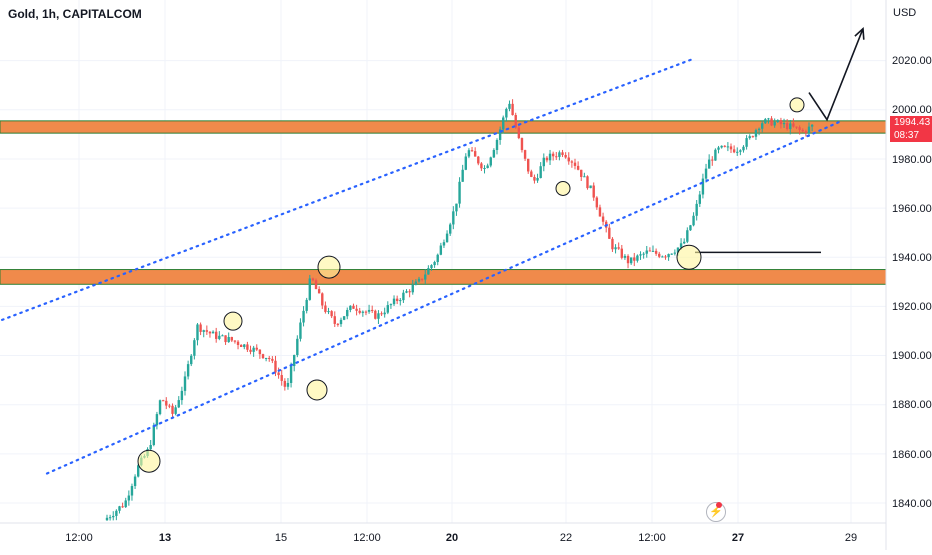  What do you see at coordinates (912, 455) in the screenshot?
I see `price-tick: 1860.00` at bounding box center [912, 455].